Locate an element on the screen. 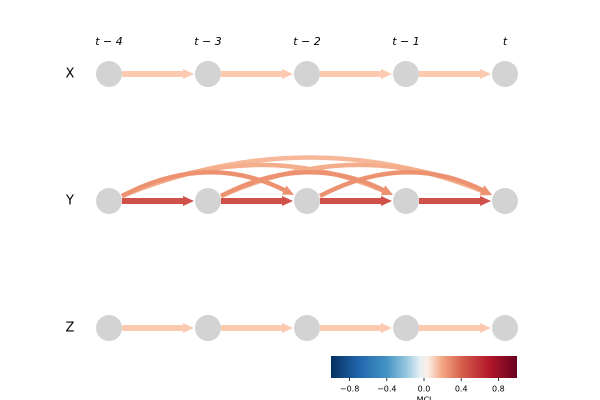  variable-label: Y is located at coordinates (69, 201).